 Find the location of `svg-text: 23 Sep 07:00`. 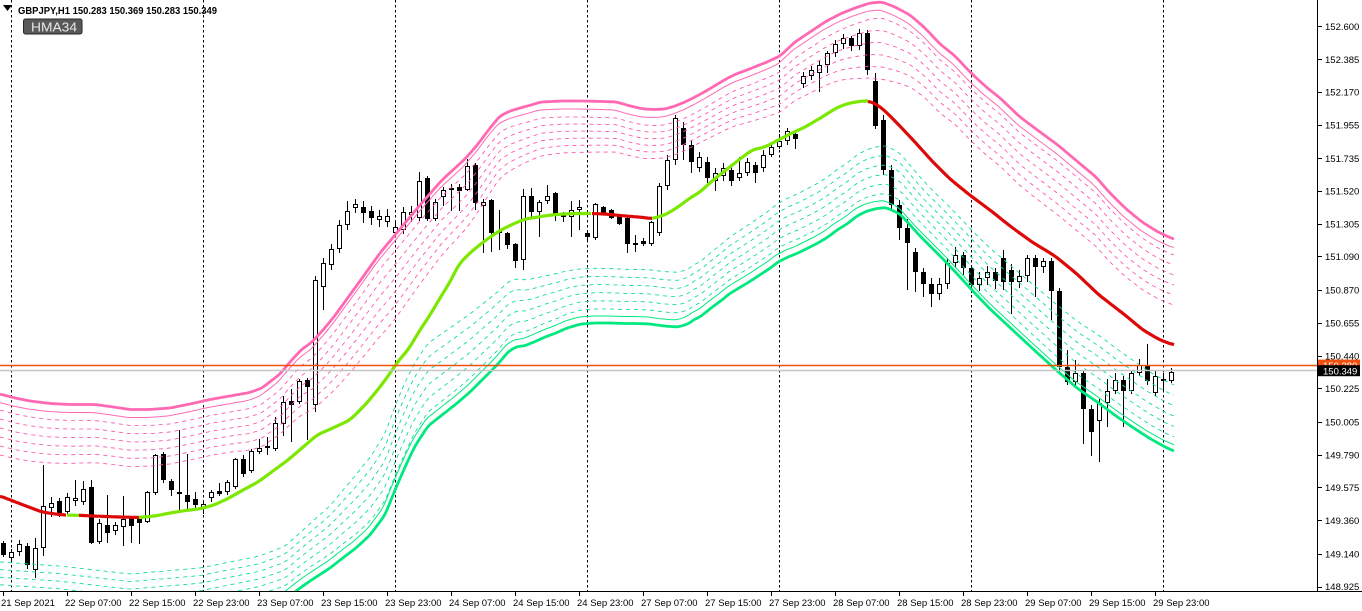

svg-text: 23 Sep 07:00 is located at coordinates (285, 603).